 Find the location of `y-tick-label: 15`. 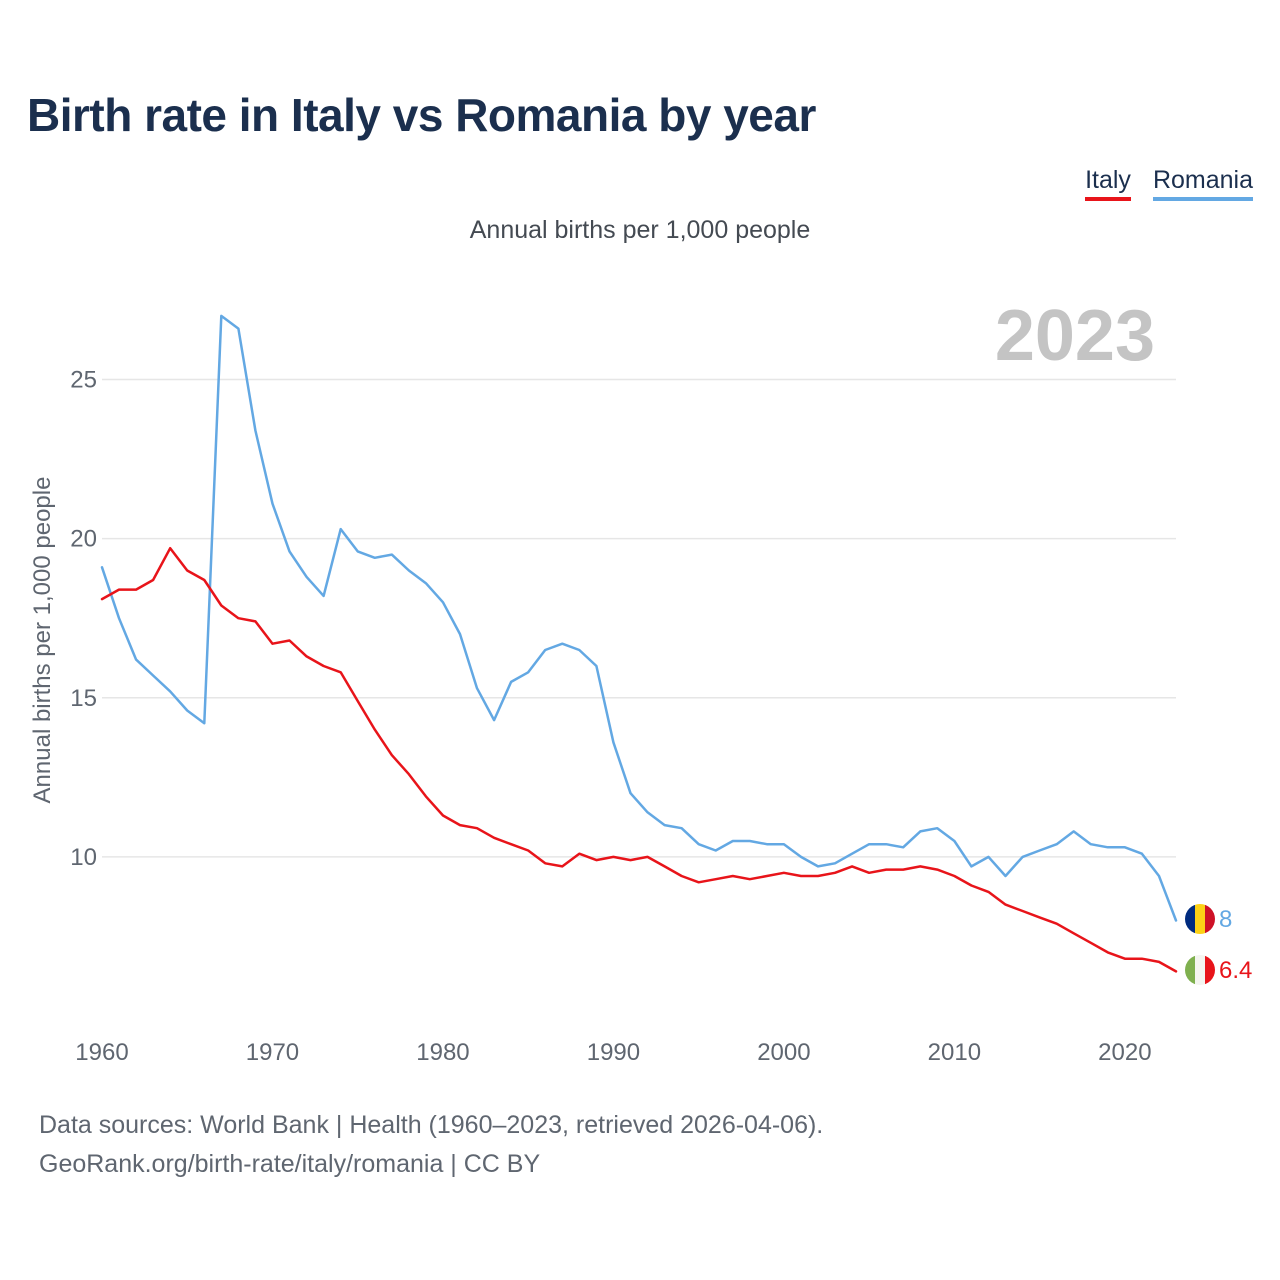

y-tick-label: 15 is located at coordinates (83, 698).